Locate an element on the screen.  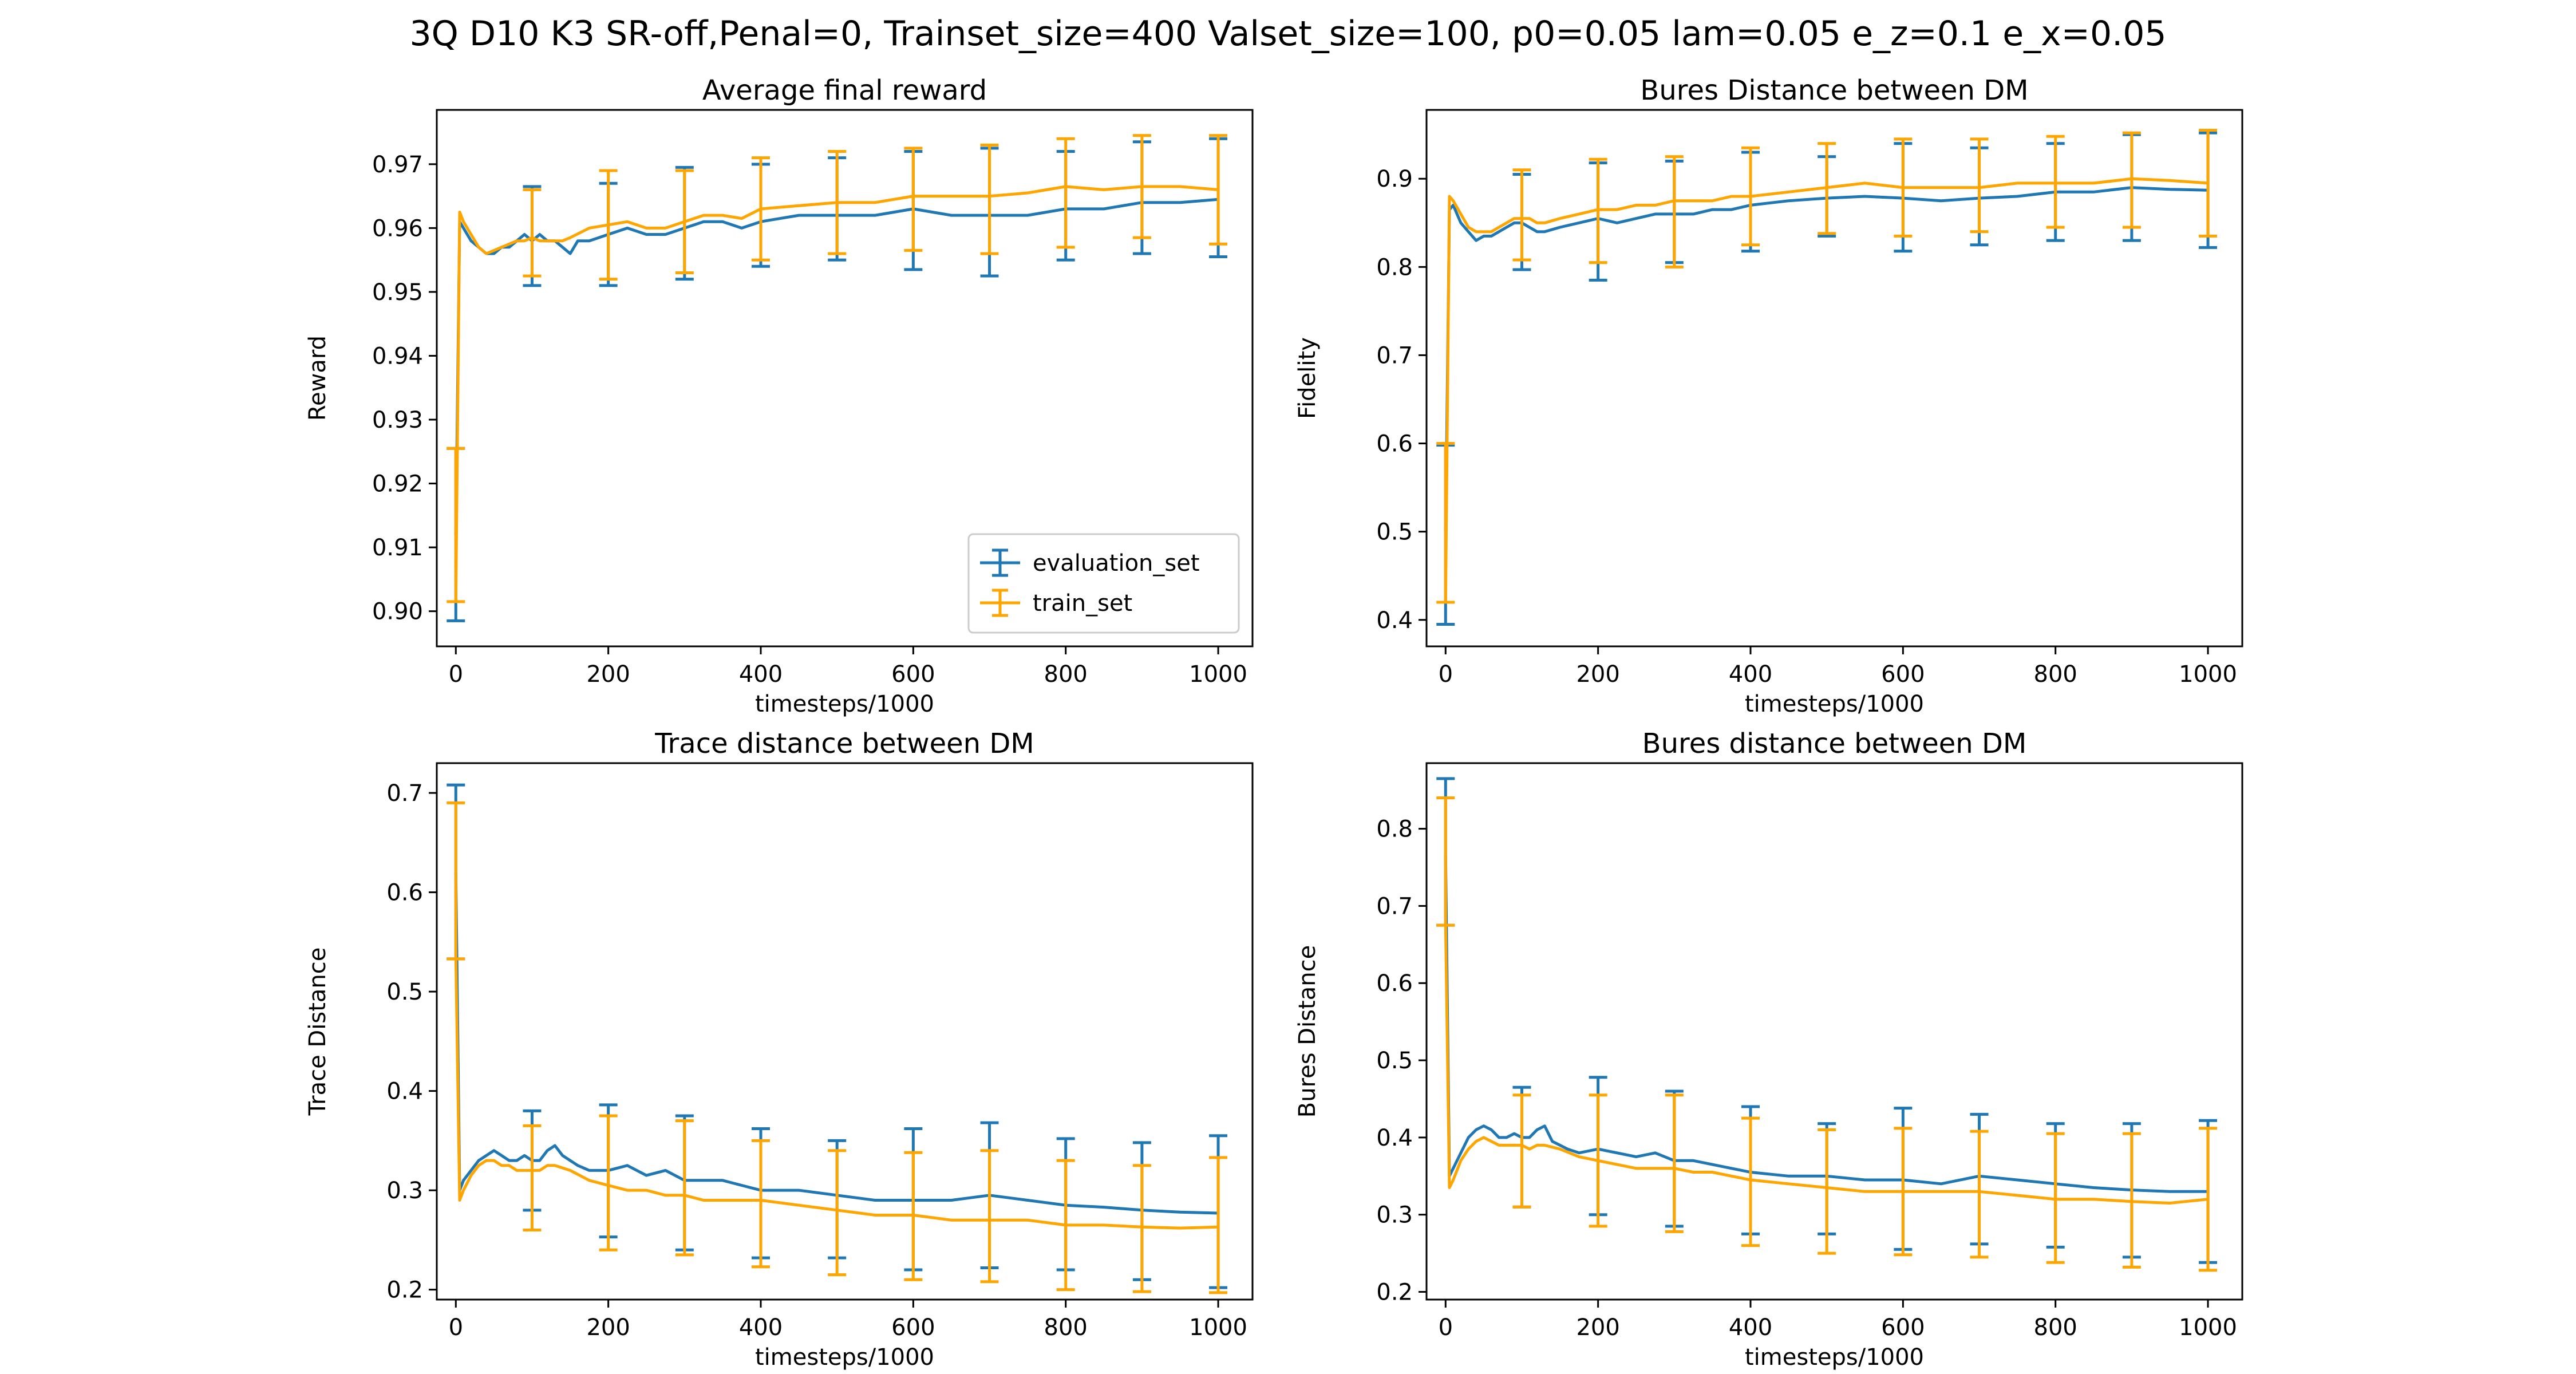
legend-label: train_set is located at coordinates (1082, 604).